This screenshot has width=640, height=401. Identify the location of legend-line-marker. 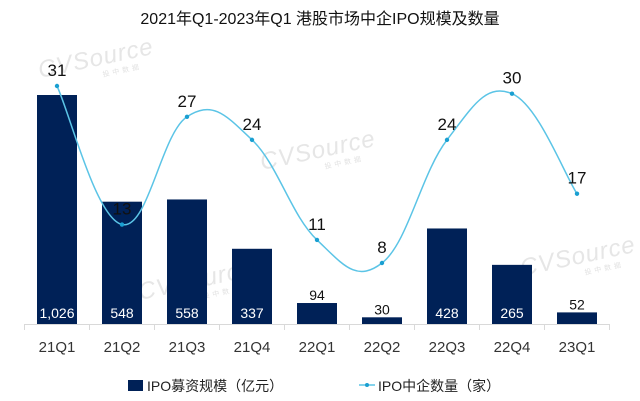
(367, 385).